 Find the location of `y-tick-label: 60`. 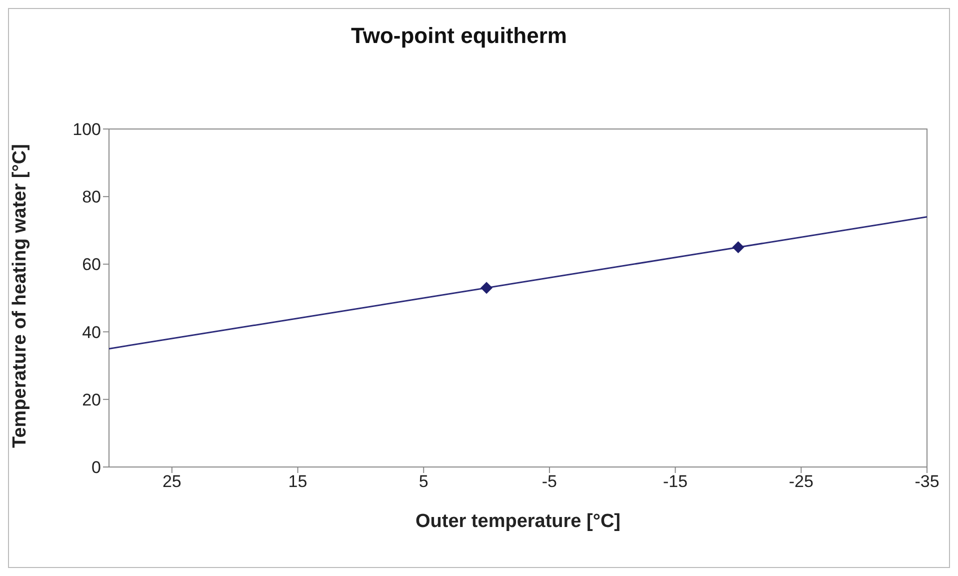

y-tick-label: 60 is located at coordinates (91, 264).